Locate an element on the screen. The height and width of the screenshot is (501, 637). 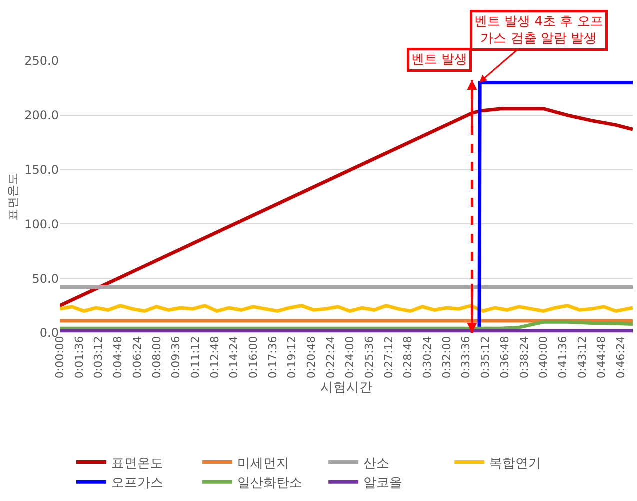
x-tick-label: 0:09:36 is located at coordinates (176, 357).